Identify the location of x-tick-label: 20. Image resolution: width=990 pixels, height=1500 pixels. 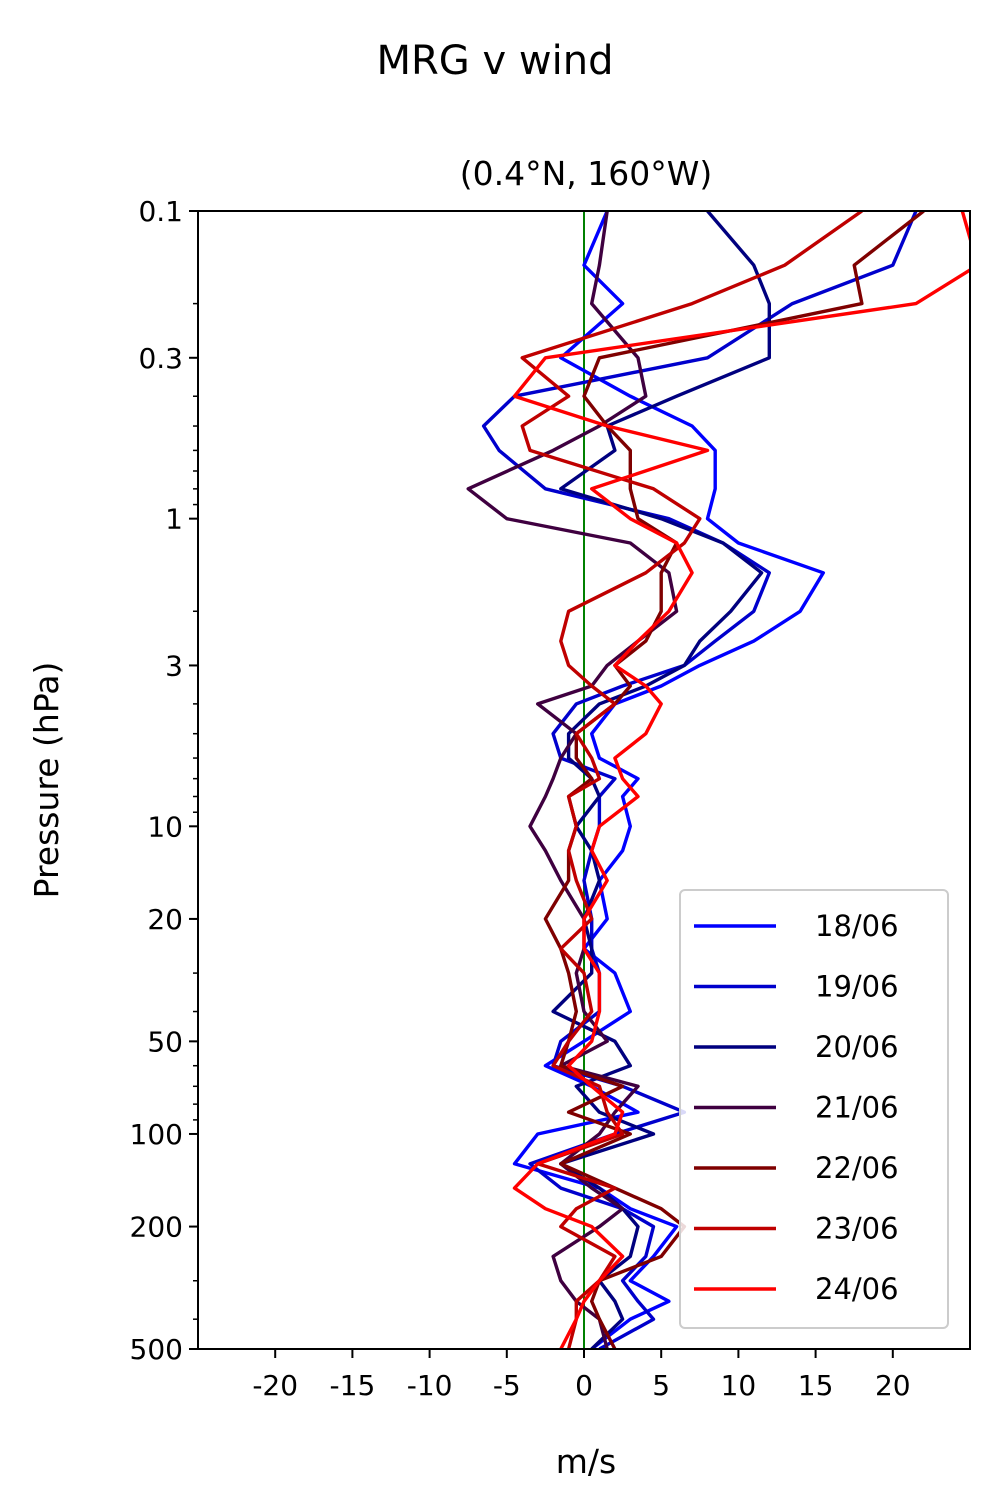
(893, 1385).